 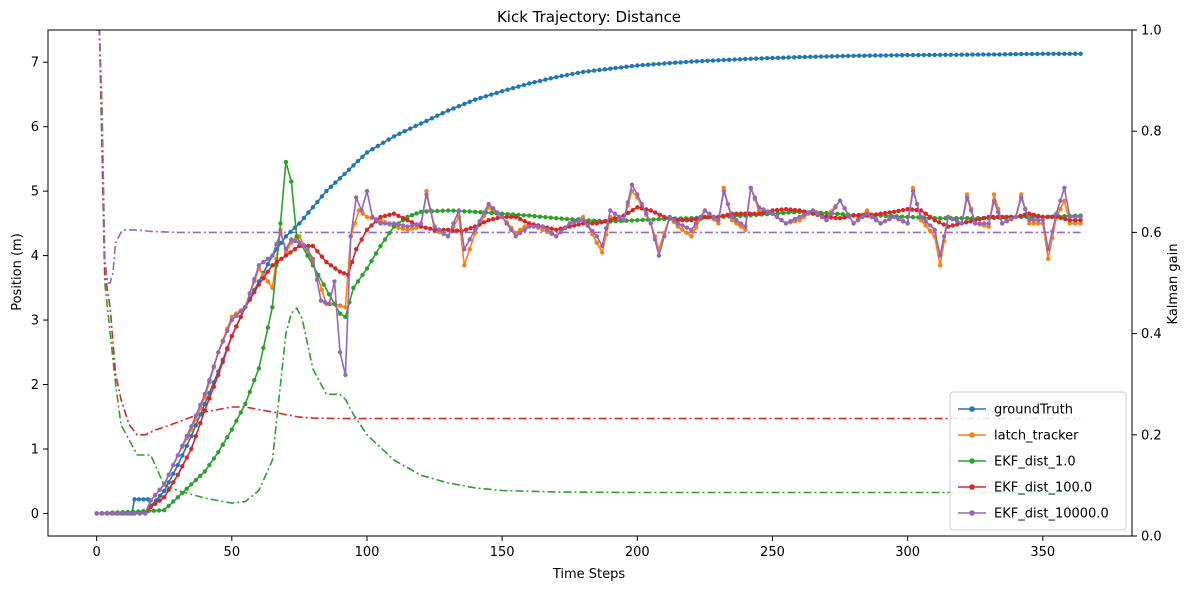 I want to click on y-tick-label: 5, so click(x=35, y=192).